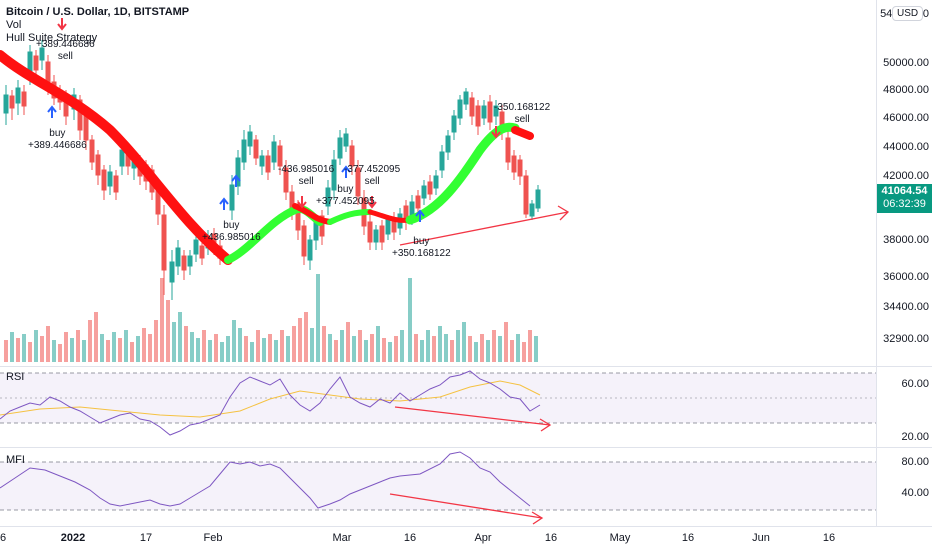 The image size is (932, 551). I want to click on last-price-label: 41064.54 06:32:39, so click(904, 198).